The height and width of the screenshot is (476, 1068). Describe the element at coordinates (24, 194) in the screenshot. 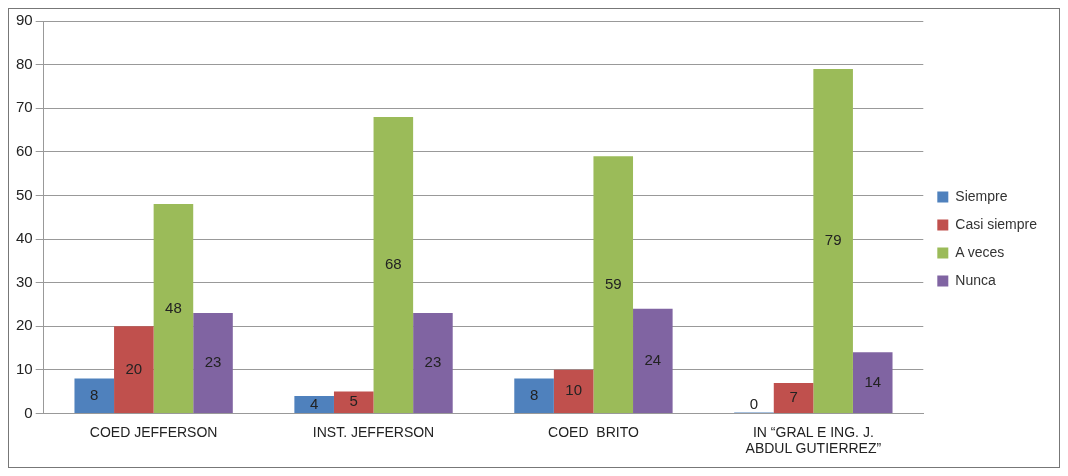

I see `y-tick-label: 50` at that location.